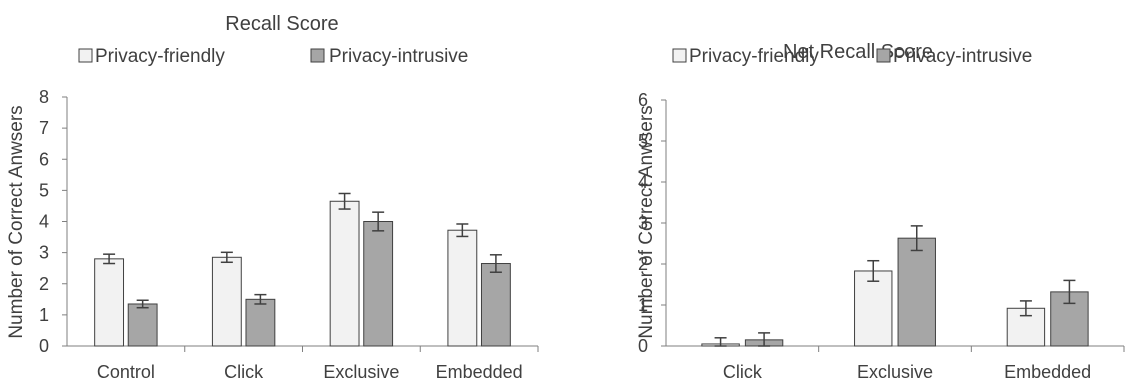 This screenshot has width=1134, height=383. I want to click on x-axis-categories: Click Exclusive Embedded, so click(907, 372).